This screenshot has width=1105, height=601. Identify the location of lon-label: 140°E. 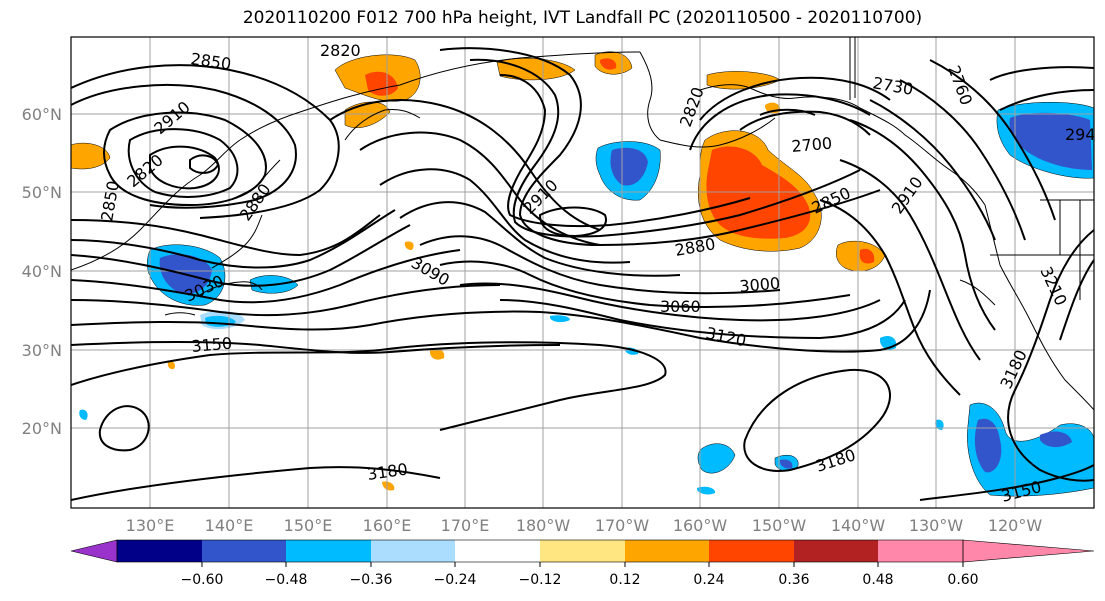
(229, 525).